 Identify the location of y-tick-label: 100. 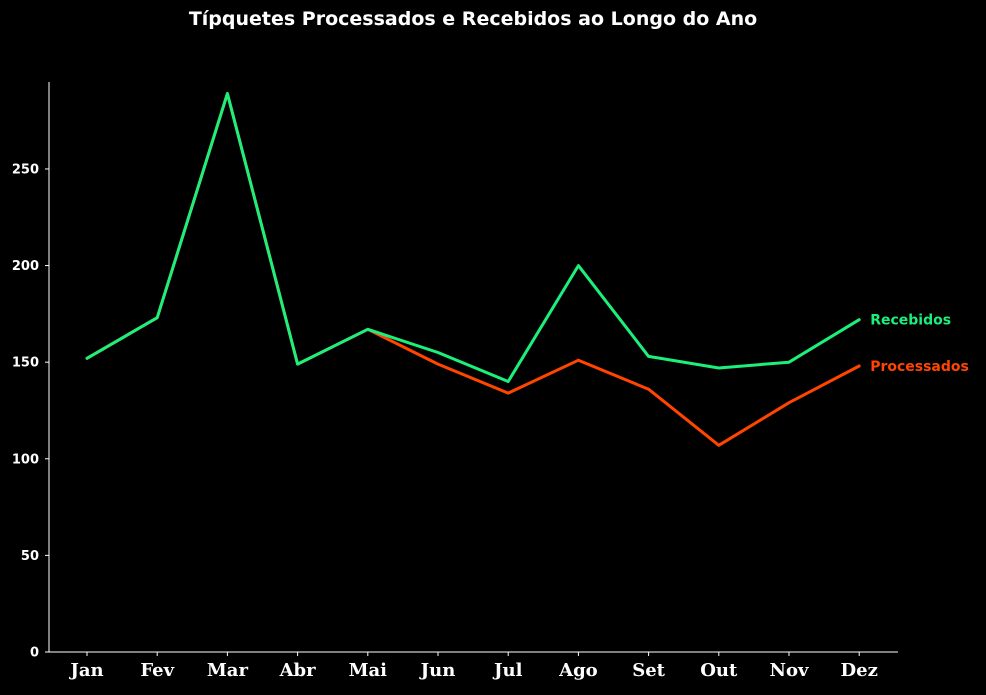
(25, 459).